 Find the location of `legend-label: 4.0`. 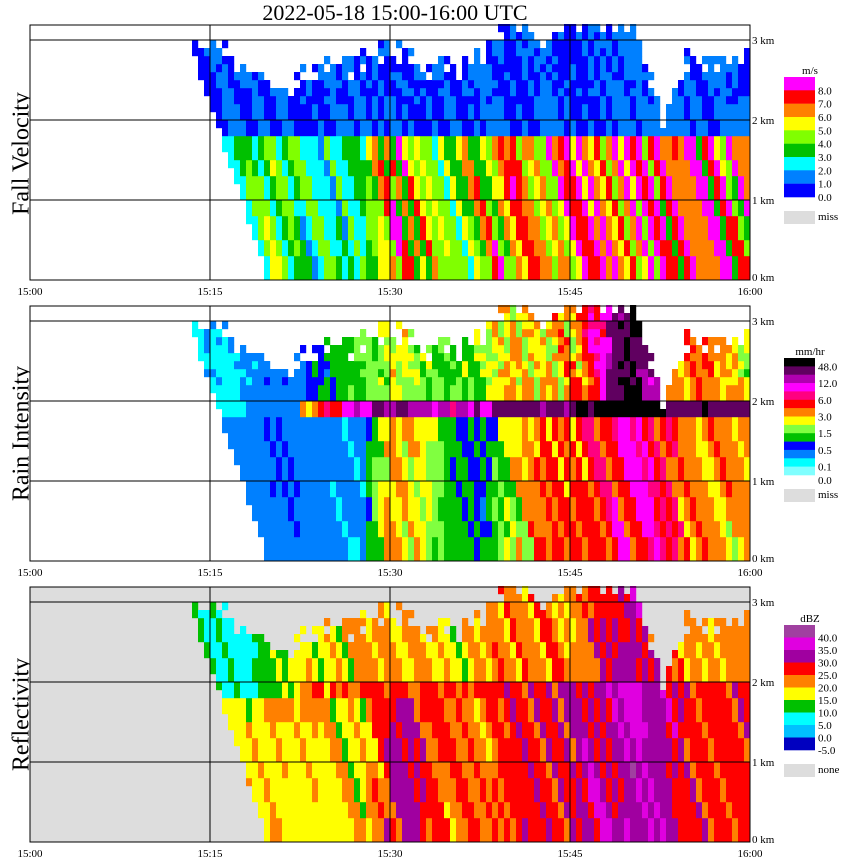

legend-label: 4.0 is located at coordinates (825, 145).